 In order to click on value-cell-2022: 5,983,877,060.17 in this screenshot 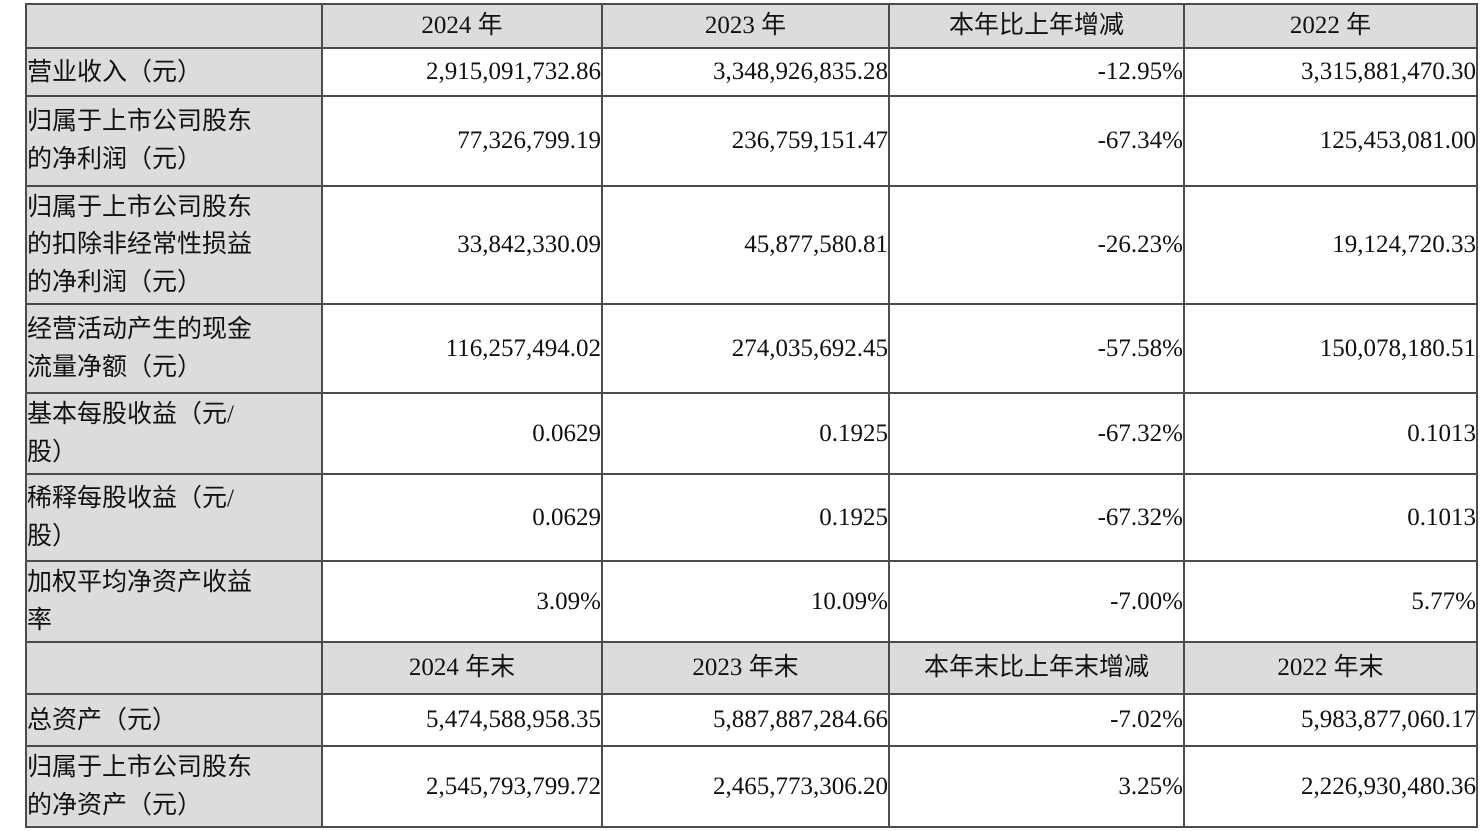, I will do `click(1330, 720)`.